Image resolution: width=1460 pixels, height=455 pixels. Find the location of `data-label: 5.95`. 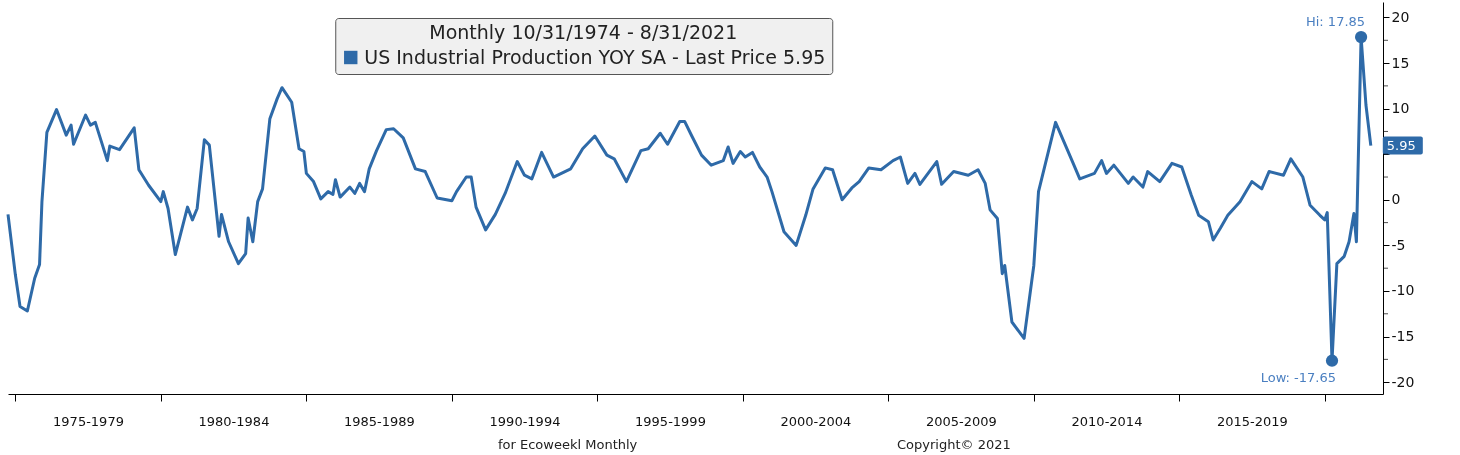

data-label: 5.95 is located at coordinates (1401, 145).